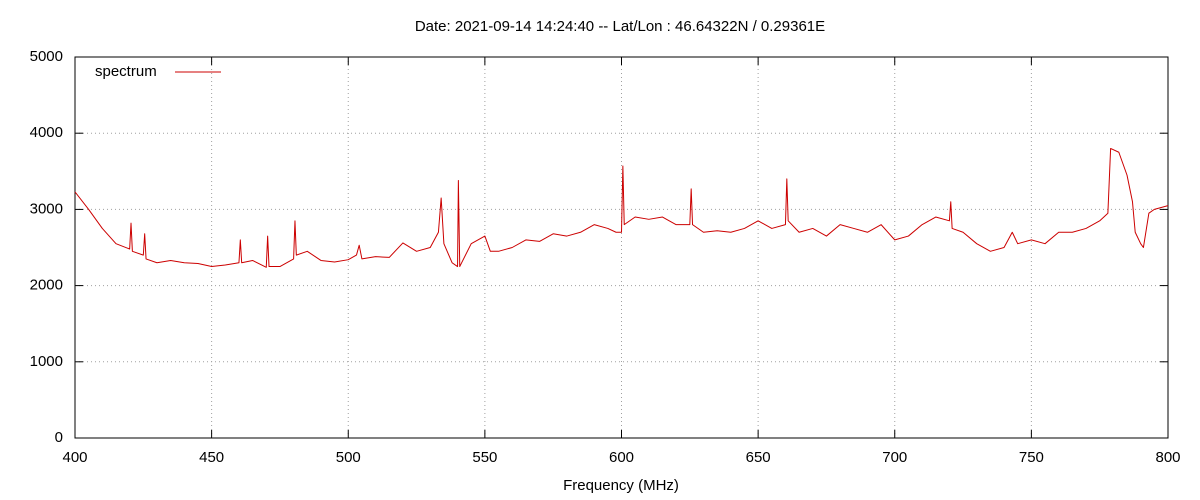  I want to click on y-tick-label: 2000, so click(46, 285).